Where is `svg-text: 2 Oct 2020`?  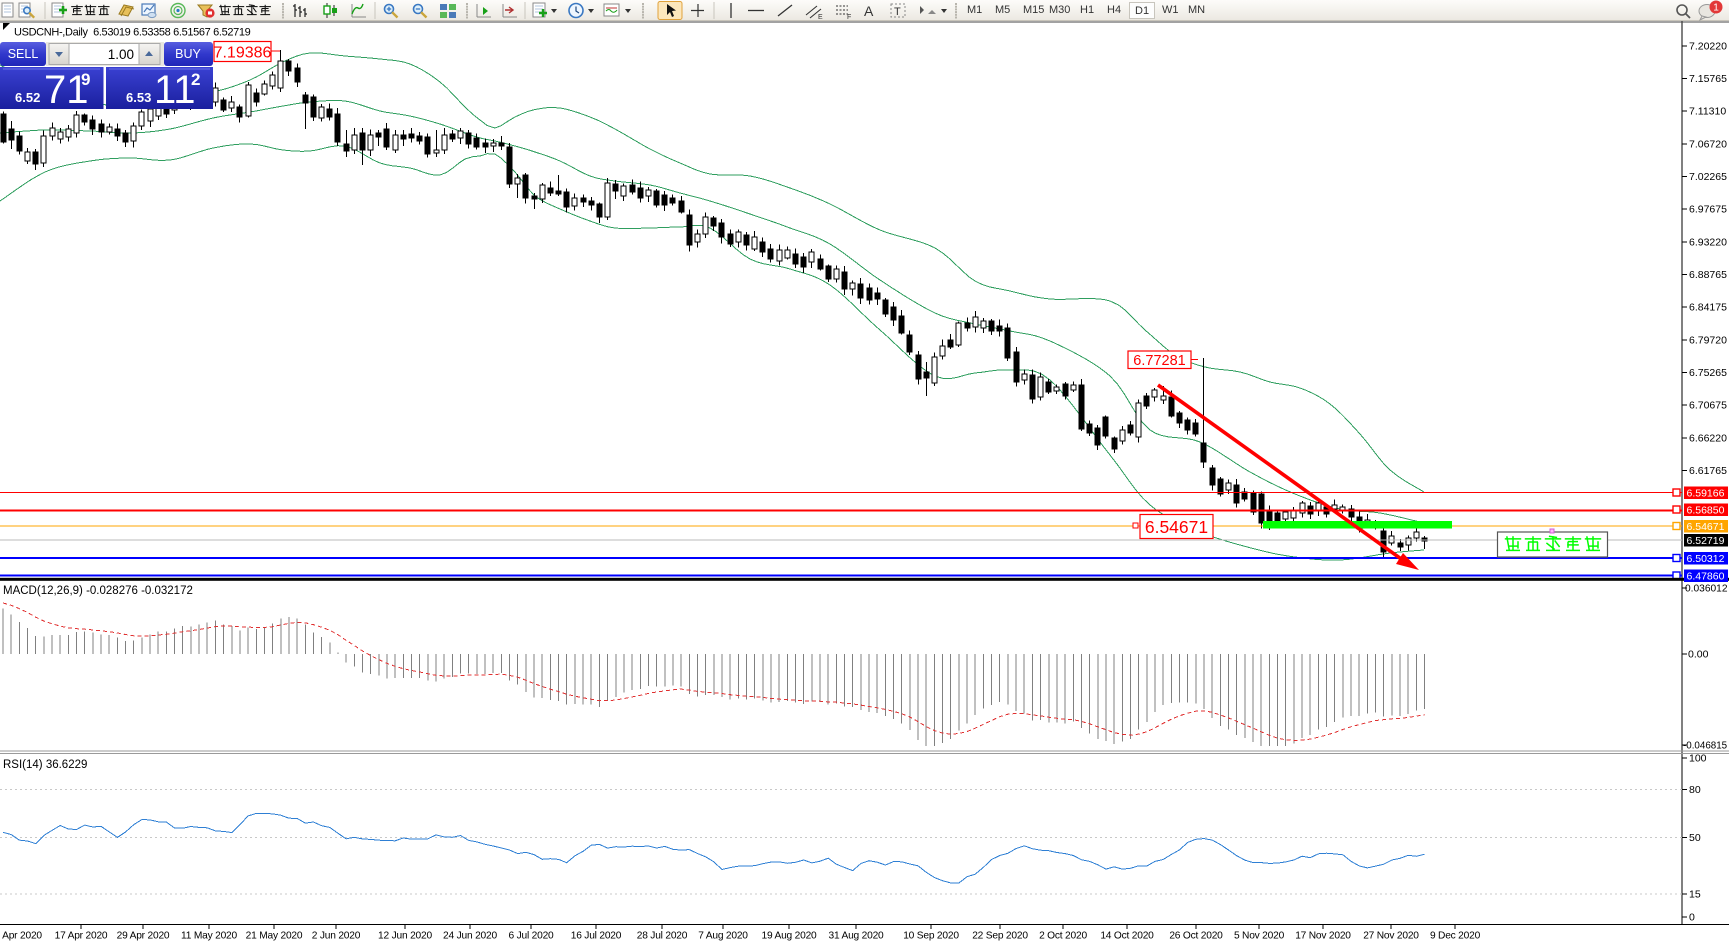 svg-text: 2 Oct 2020 is located at coordinates (1063, 936).